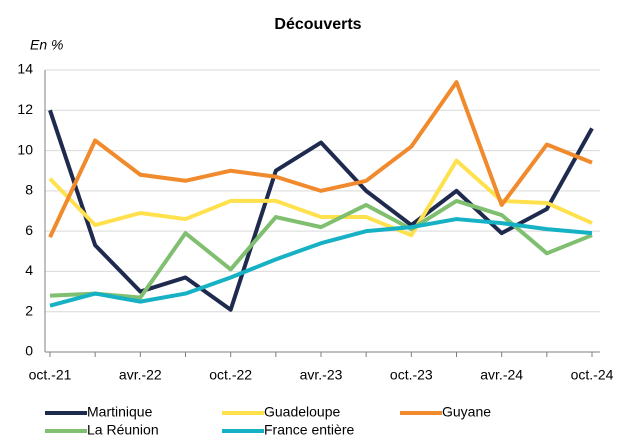 This screenshot has height=446, width=627. Describe the element at coordinates (123, 430) in the screenshot. I see `legend-label: La Réunion` at that location.